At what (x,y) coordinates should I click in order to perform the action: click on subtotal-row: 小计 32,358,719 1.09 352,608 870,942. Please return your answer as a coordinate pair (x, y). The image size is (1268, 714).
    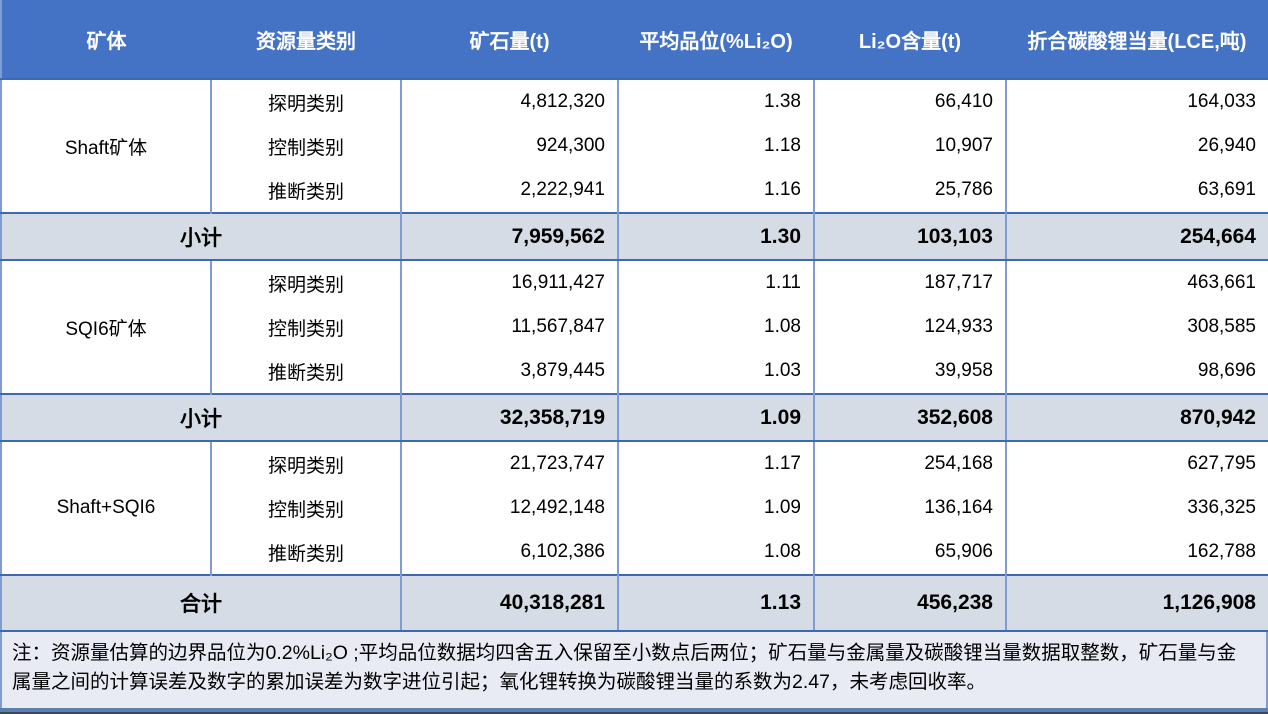
    Looking at the image, I should click on (634, 417).